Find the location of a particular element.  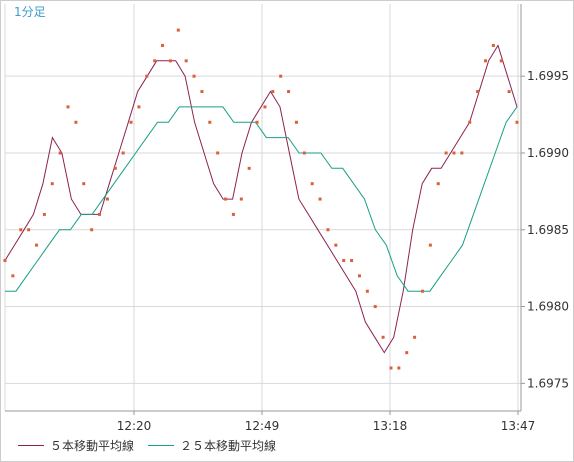

x-tick-label: 13:47 is located at coordinates (518, 426).